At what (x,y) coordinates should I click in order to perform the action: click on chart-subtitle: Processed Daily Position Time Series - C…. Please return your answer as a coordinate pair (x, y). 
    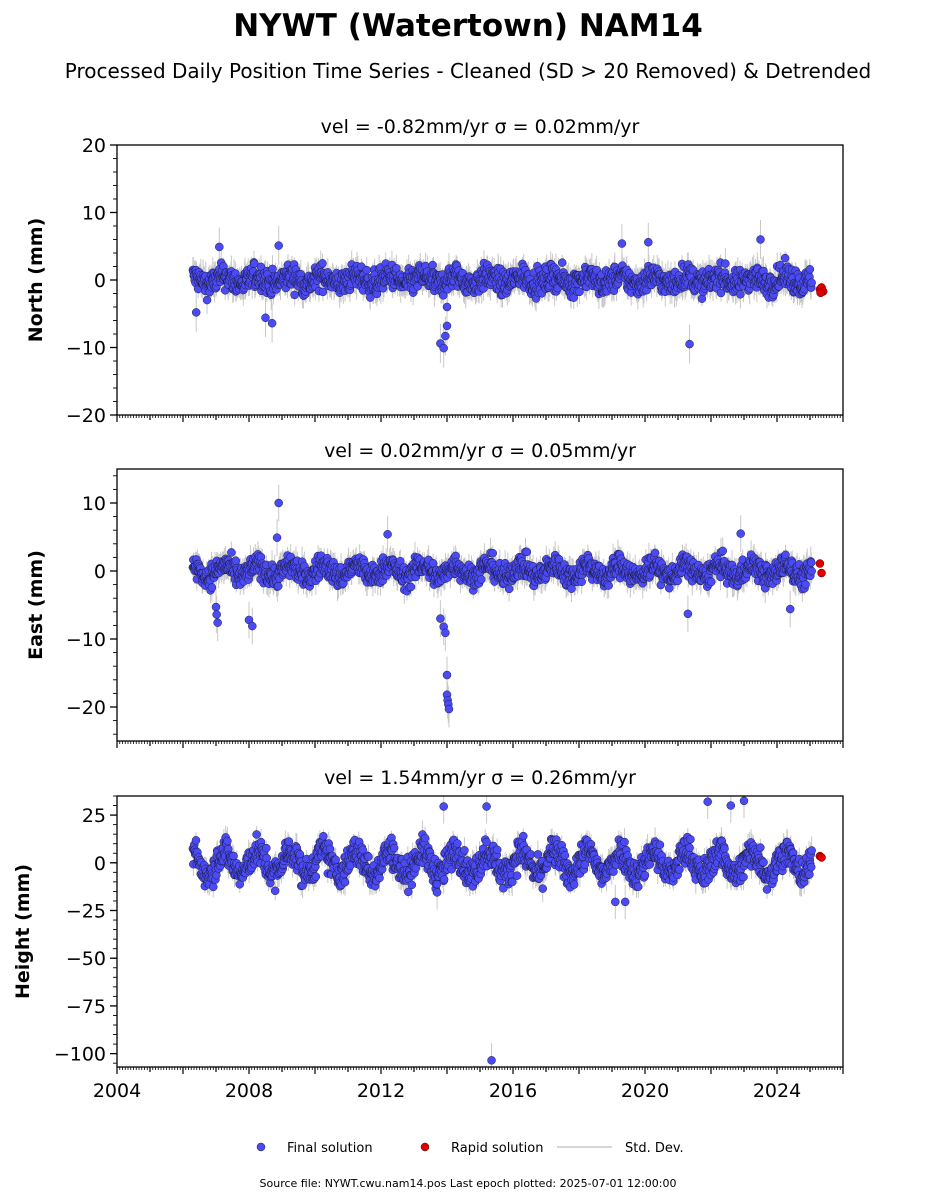
    Looking at the image, I should click on (468, 71).